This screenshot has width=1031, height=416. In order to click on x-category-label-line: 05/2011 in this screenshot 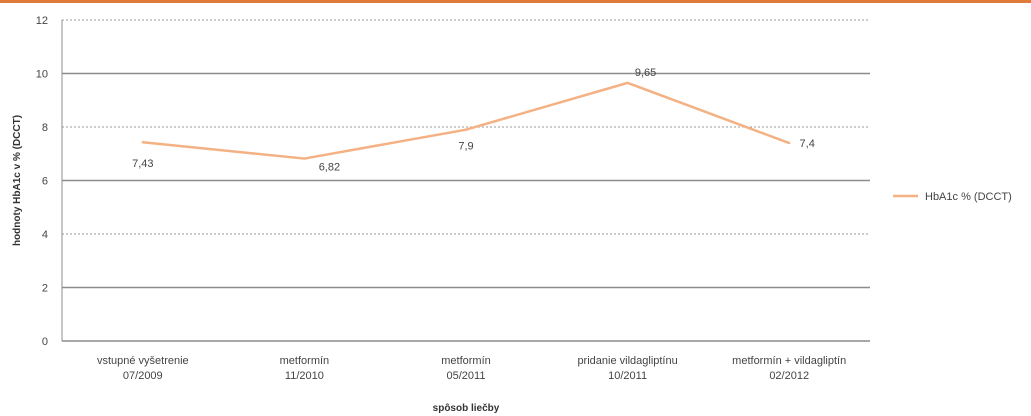, I will do `click(466, 376)`.